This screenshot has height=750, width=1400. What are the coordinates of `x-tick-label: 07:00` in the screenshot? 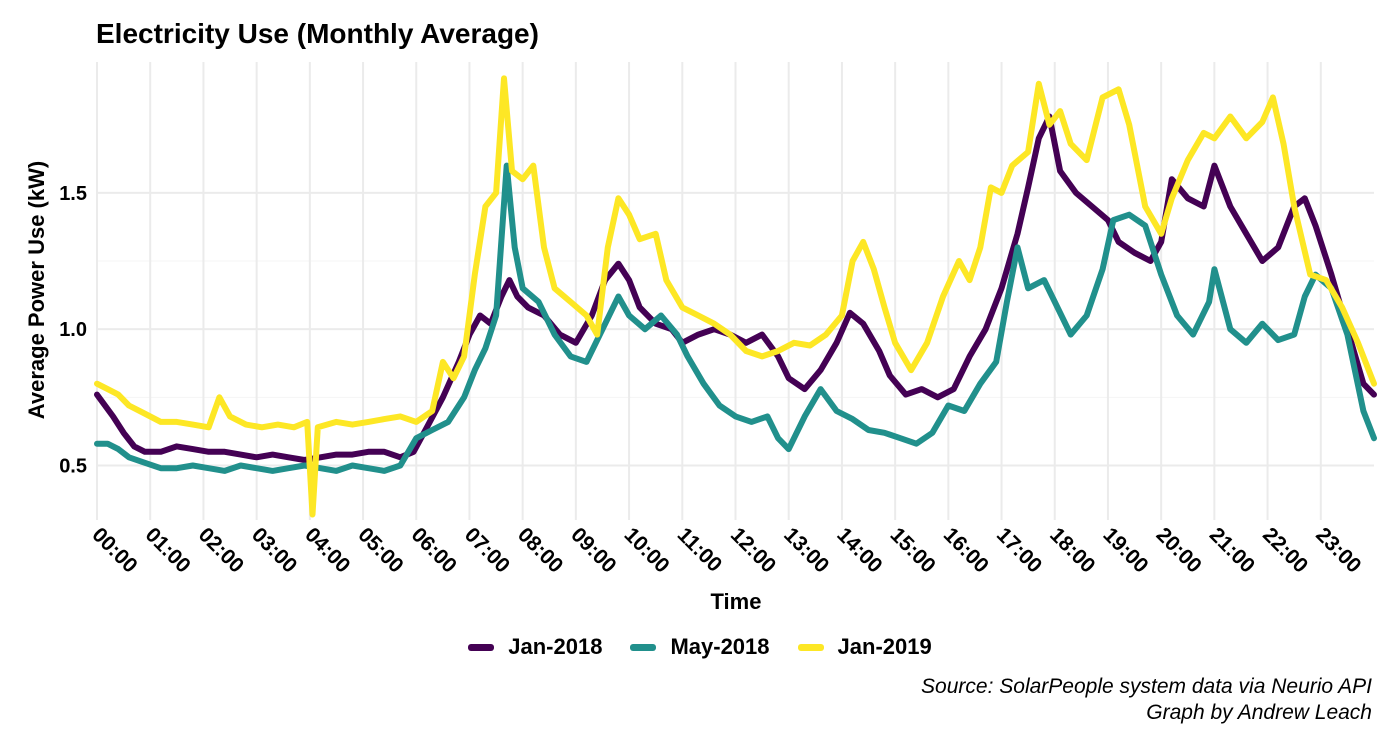 It's located at (487, 550).